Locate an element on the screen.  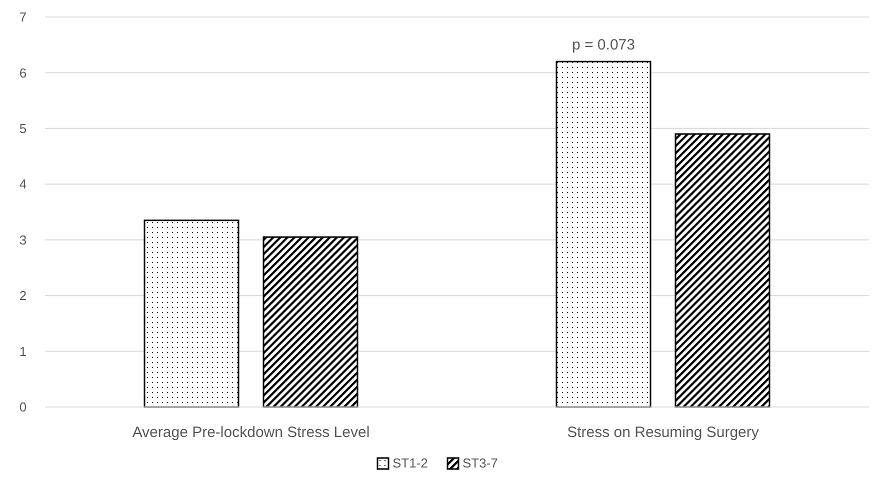
y-tick-label: 2 is located at coordinates (23, 296).